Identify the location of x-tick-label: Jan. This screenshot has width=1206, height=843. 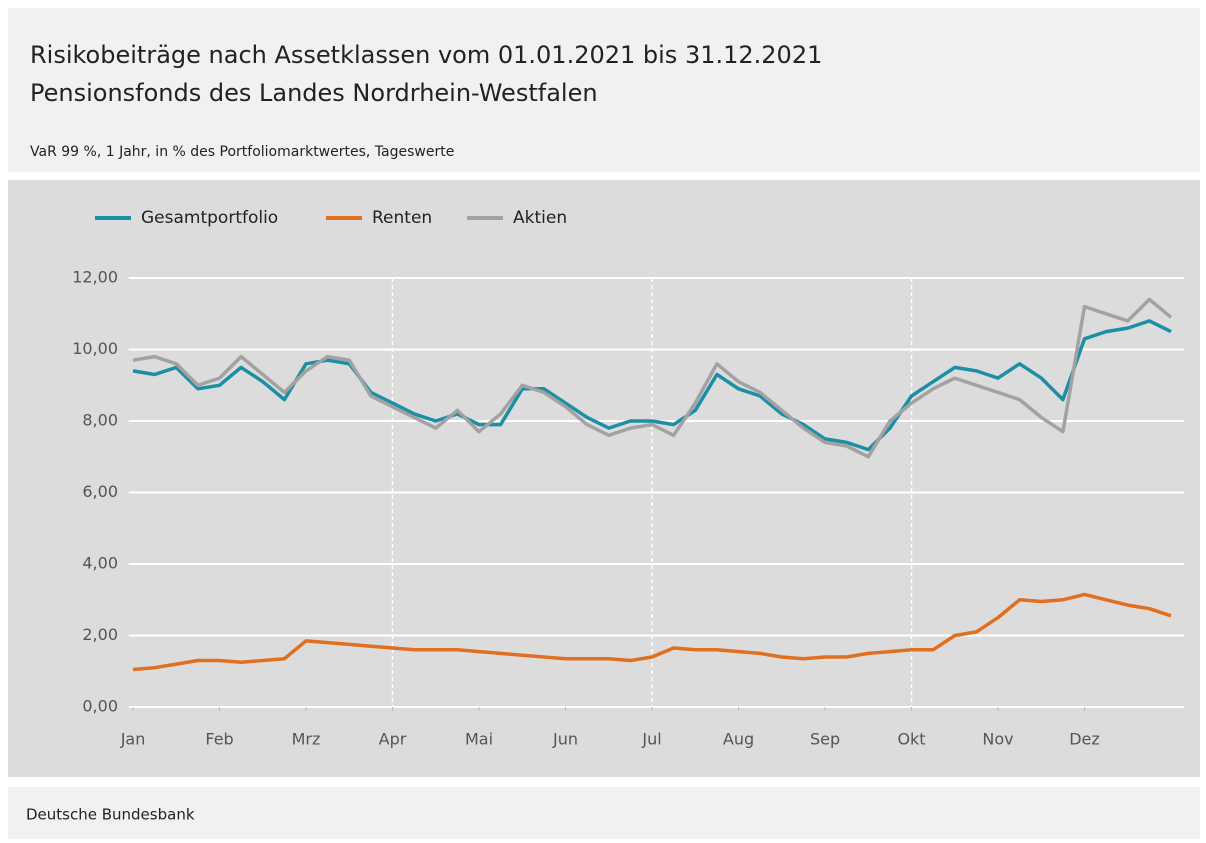
(133, 739).